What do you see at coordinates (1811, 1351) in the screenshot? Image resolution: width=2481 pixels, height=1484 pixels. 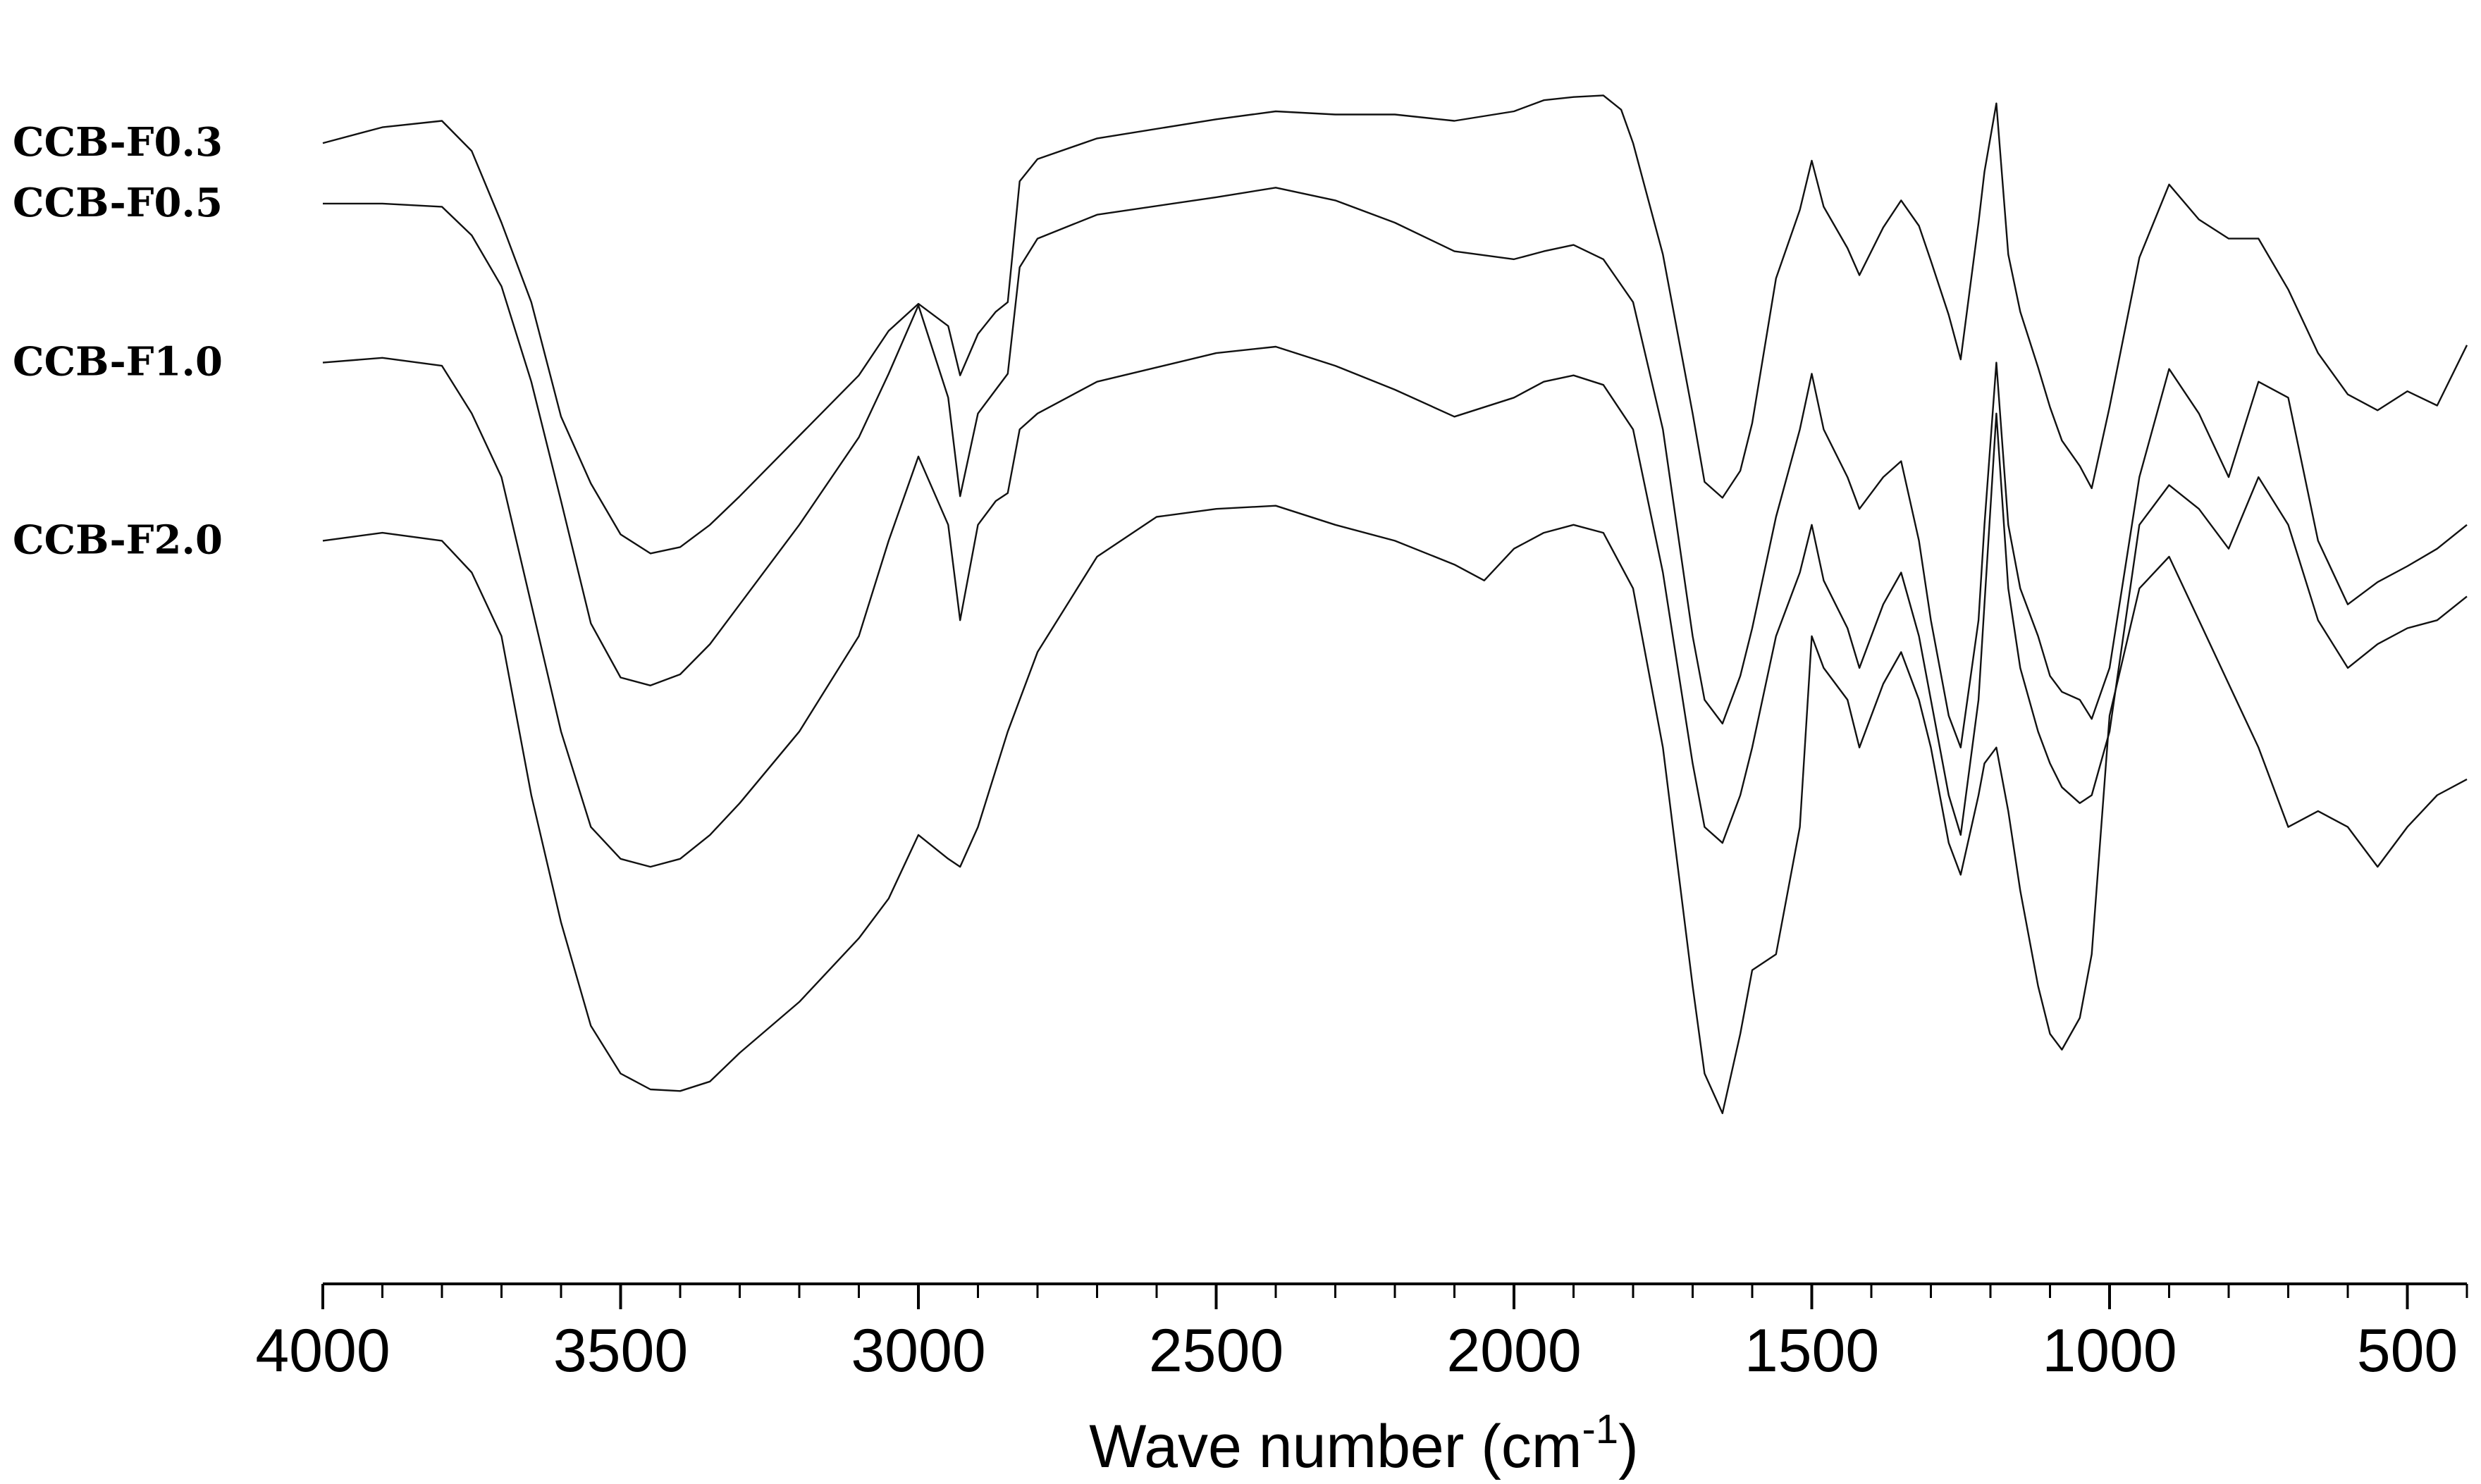 I see `x-tick-label: 1500` at bounding box center [1811, 1351].